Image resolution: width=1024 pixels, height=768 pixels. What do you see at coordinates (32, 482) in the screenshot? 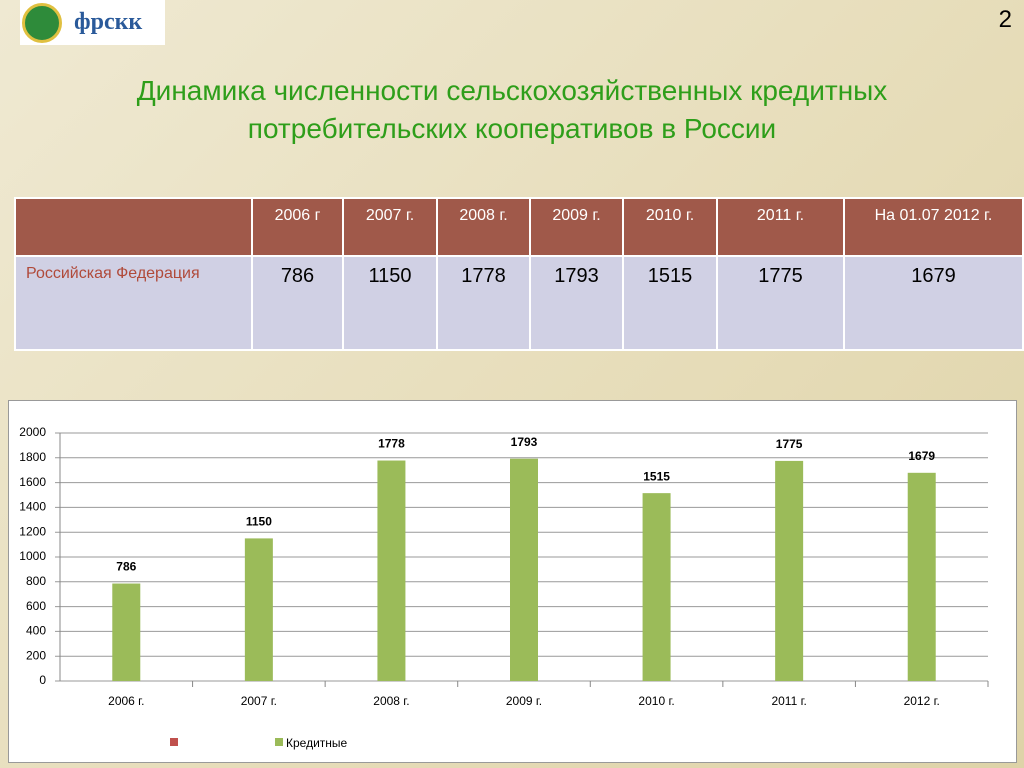
I see `y-tick-label: 1600` at bounding box center [32, 482].